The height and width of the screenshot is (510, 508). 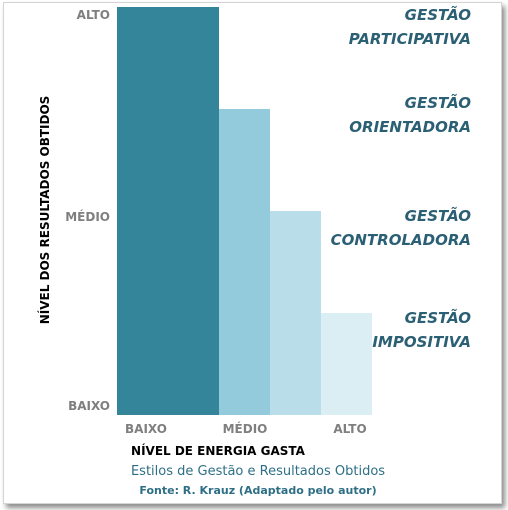 I want to click on category-label-3-line-1: GESTÃO, so click(x=438, y=215).